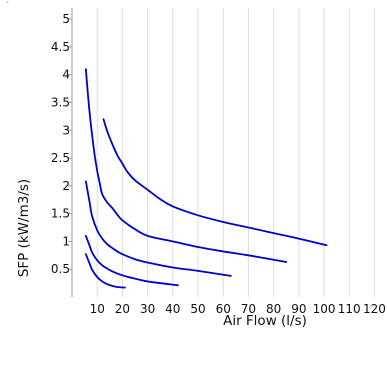  Describe the element at coordinates (147, 309) in the screenshot. I see `x-tick-label: 30` at that location.